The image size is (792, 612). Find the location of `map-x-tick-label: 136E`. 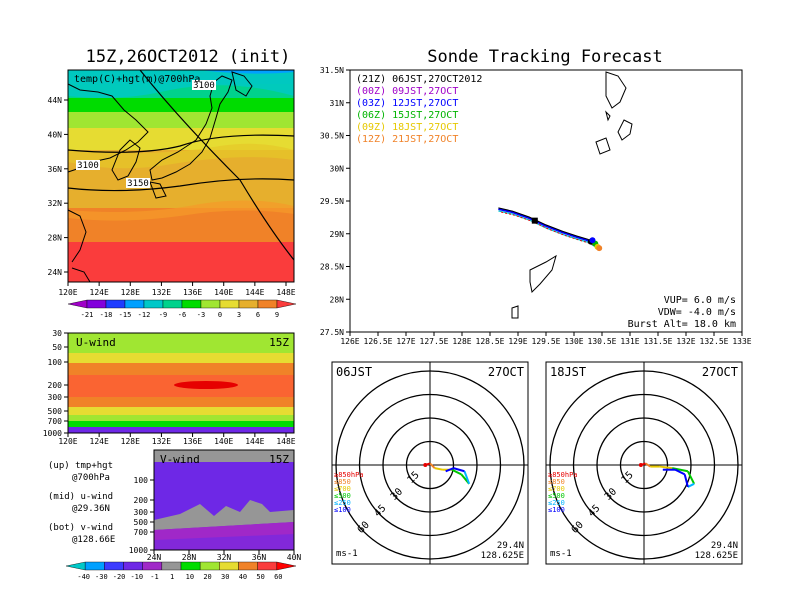

map-x-tick-label: 136E is located at coordinates (192, 292).